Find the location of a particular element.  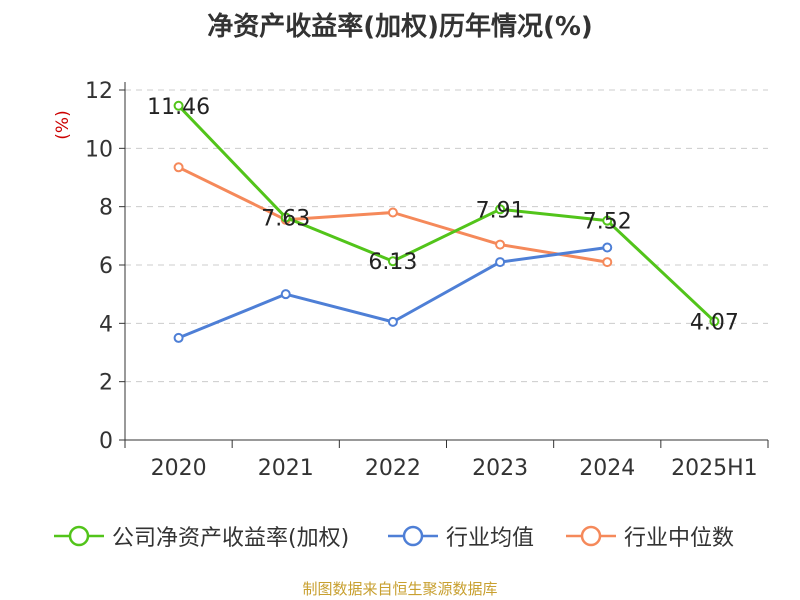

y-tick-label-6: 6 is located at coordinates (106, 266).